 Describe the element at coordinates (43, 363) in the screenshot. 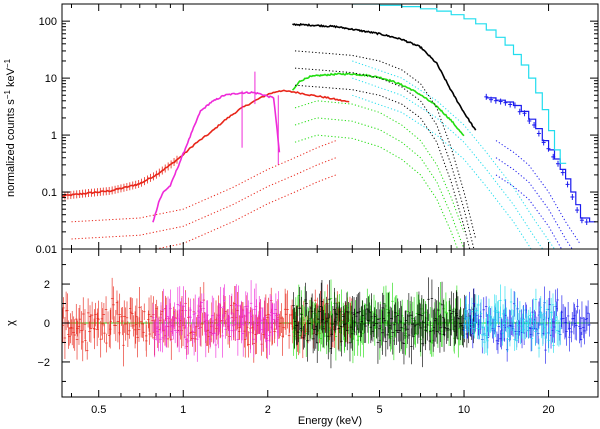

I see `y-tick-label-bottom: −2` at that location.